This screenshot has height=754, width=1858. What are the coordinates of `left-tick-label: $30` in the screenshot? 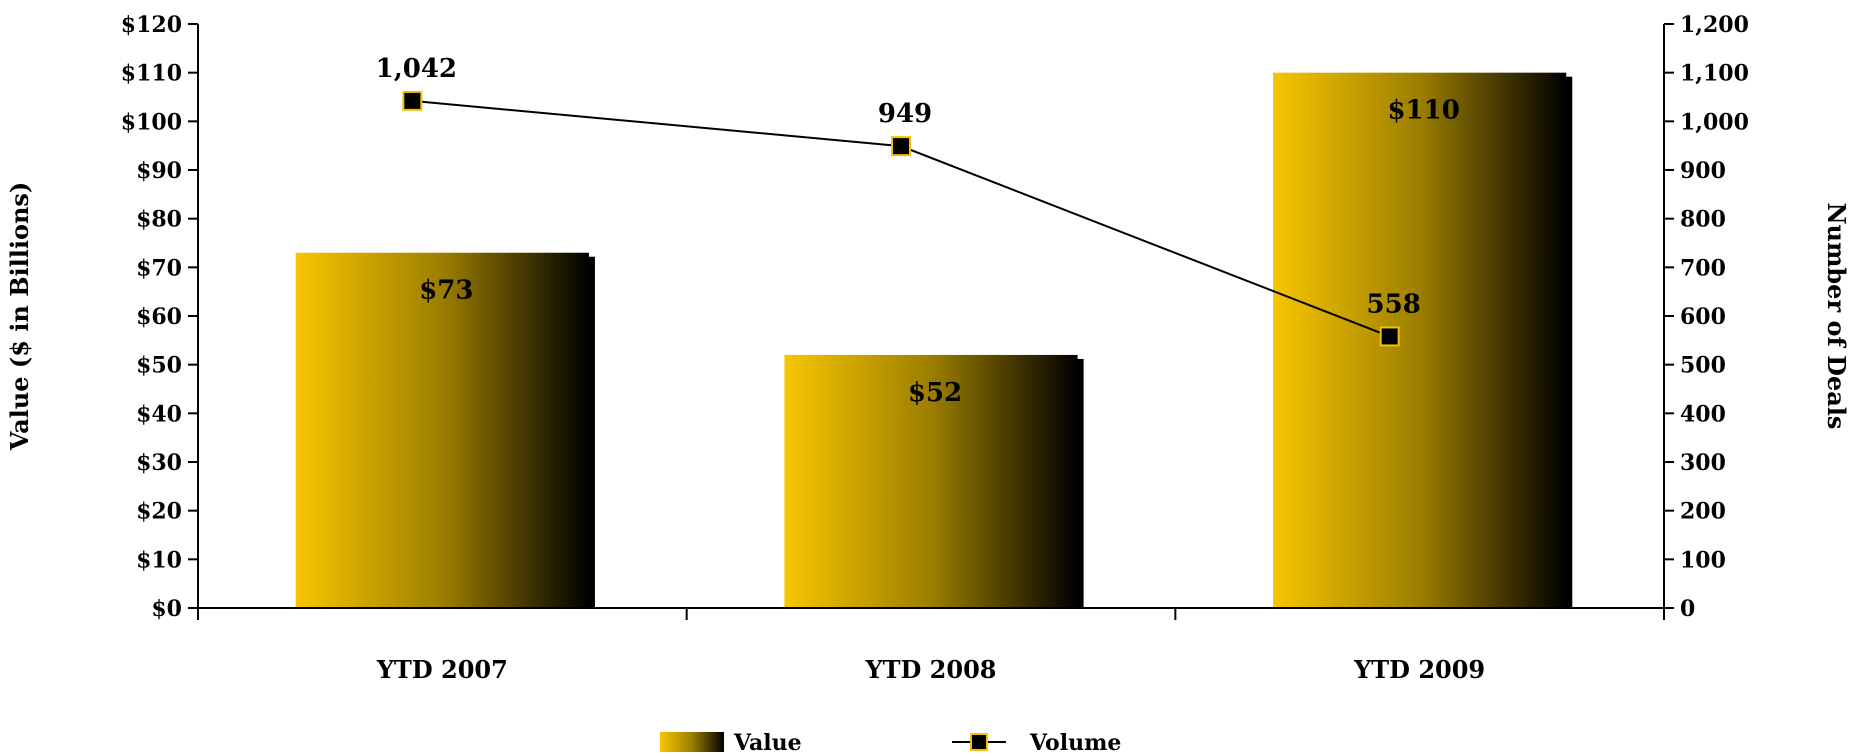 It's located at (159, 463).